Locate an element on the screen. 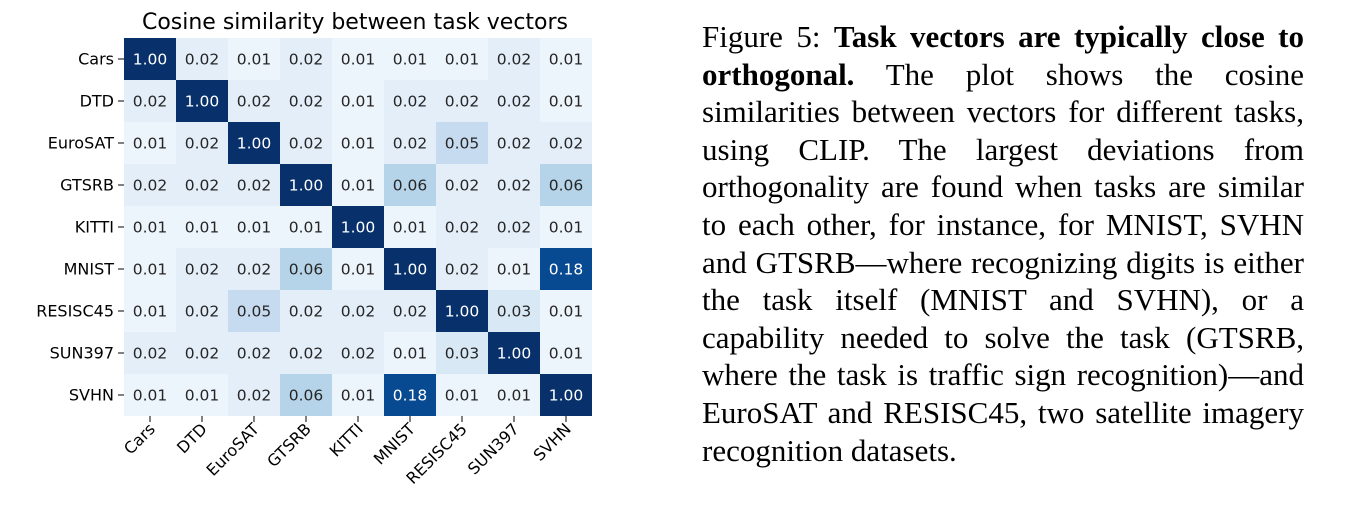 Image resolution: width=1370 pixels, height=524 pixels. cell-DTD-GTSRB is located at coordinates (306, 101).